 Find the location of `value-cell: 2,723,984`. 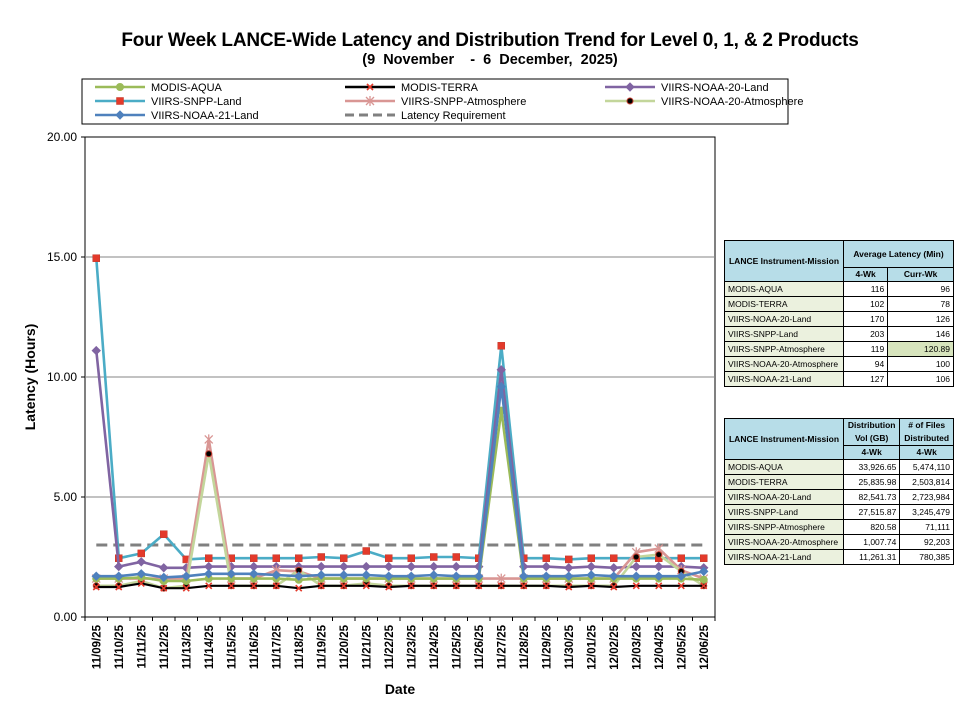

value-cell: 2,723,984 is located at coordinates (926, 497).